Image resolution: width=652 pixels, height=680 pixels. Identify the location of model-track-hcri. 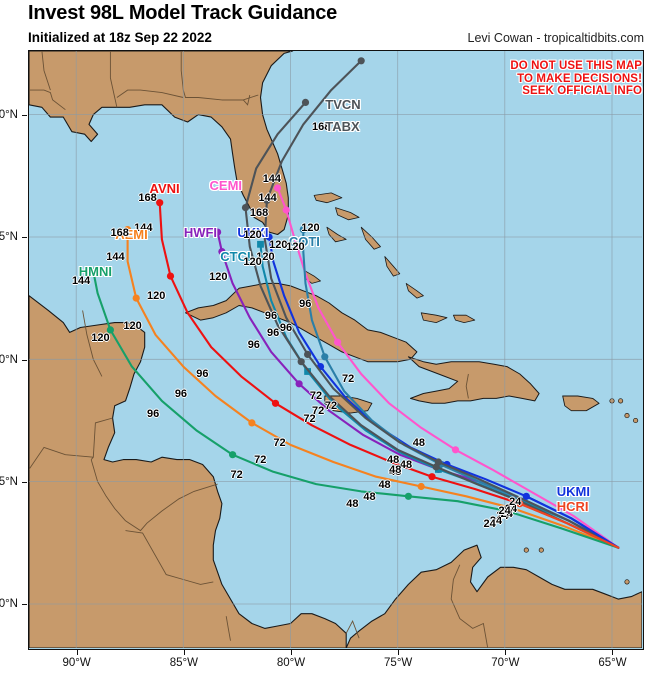
(568, 524).